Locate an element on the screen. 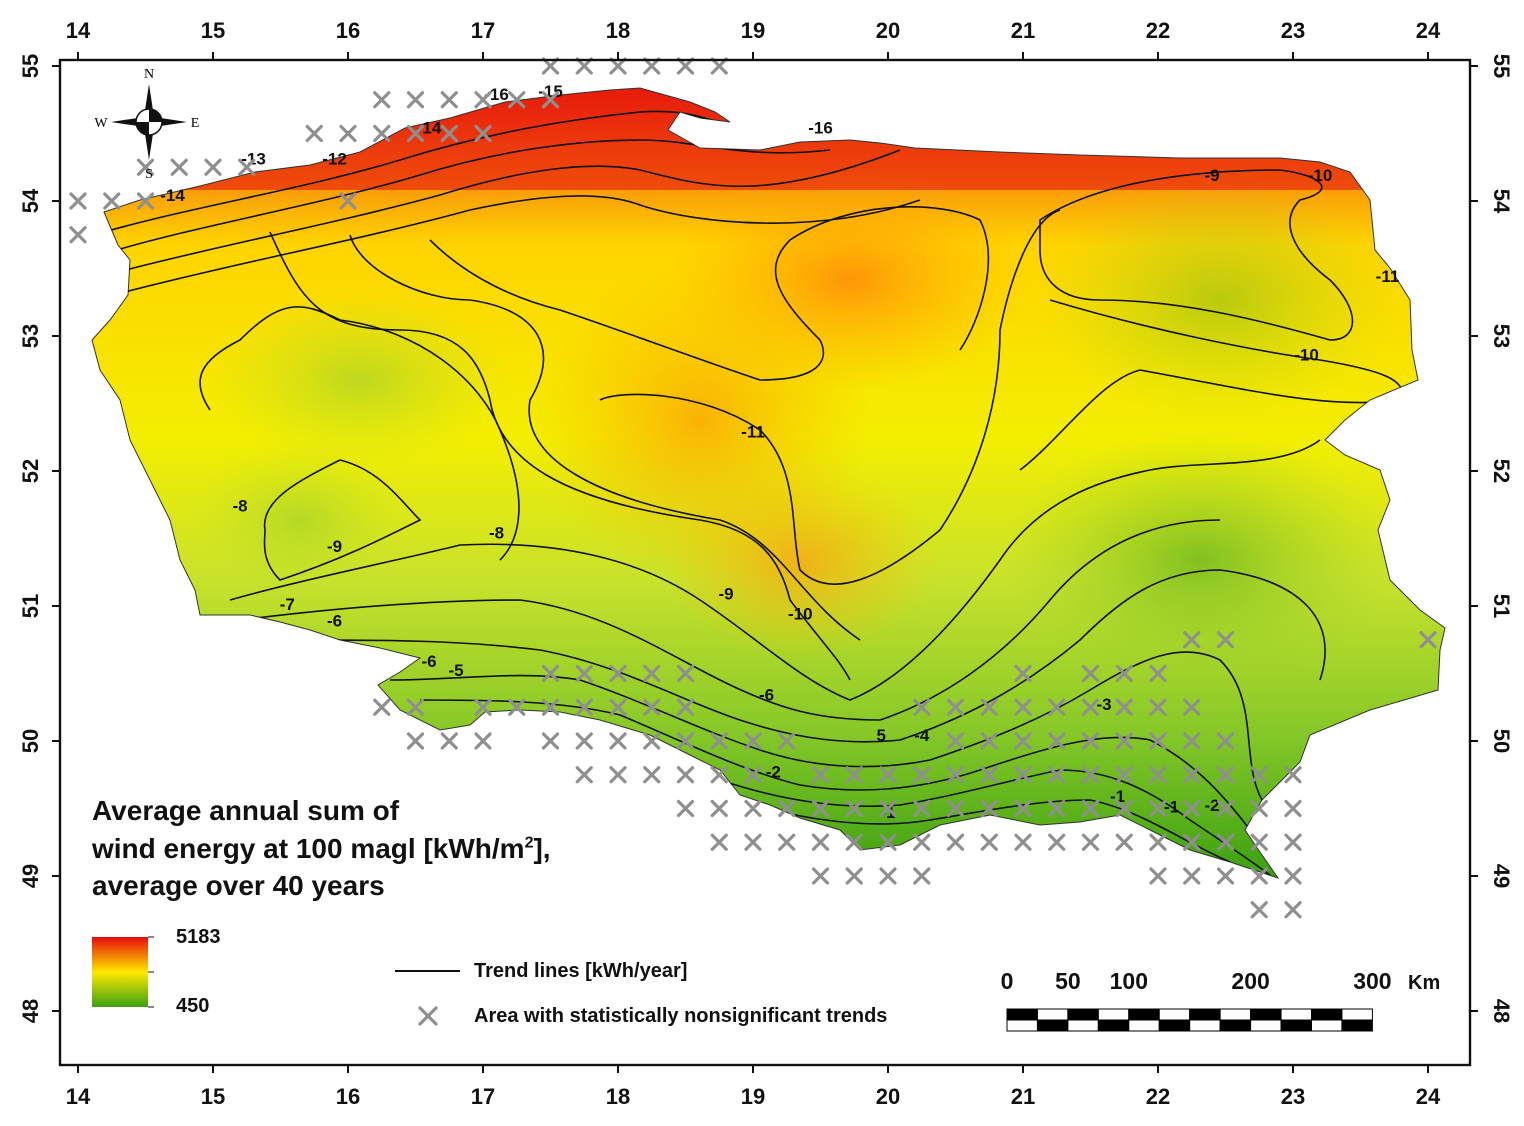 This screenshot has width=1524, height=1126. contour-label: -6 is located at coordinates (766, 695).